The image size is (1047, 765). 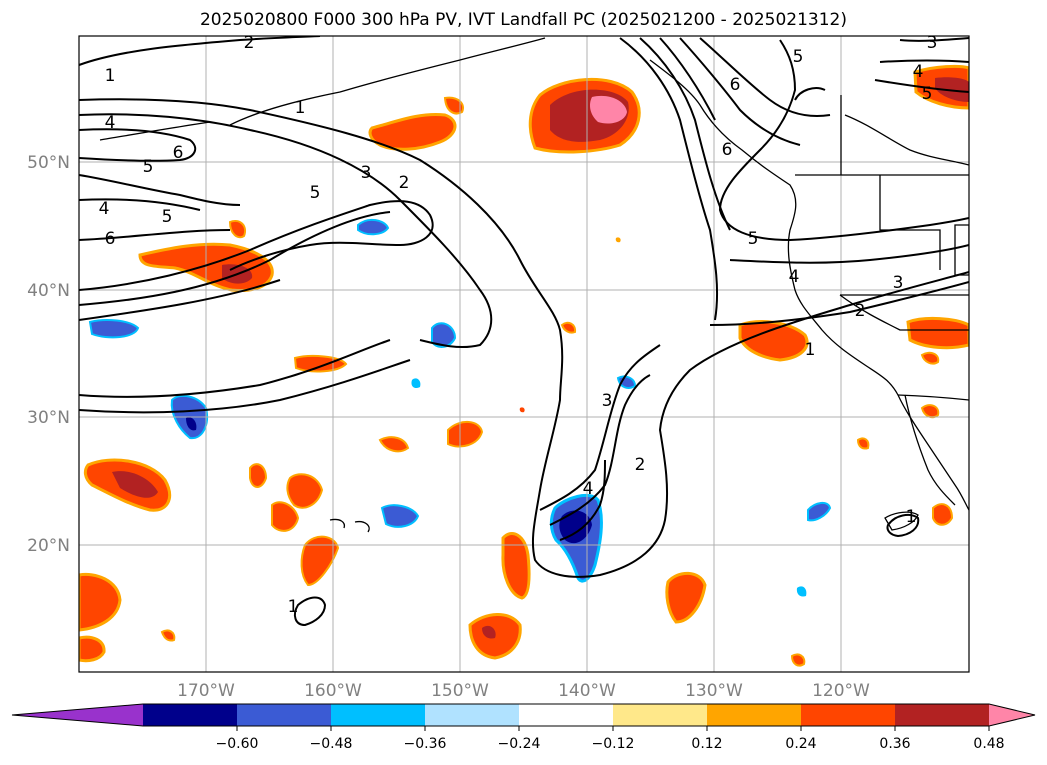 What do you see at coordinates (48, 354) in the screenshot?
I see `lat-labels: 50°N 40°N 30°N 20°N` at bounding box center [48, 354].